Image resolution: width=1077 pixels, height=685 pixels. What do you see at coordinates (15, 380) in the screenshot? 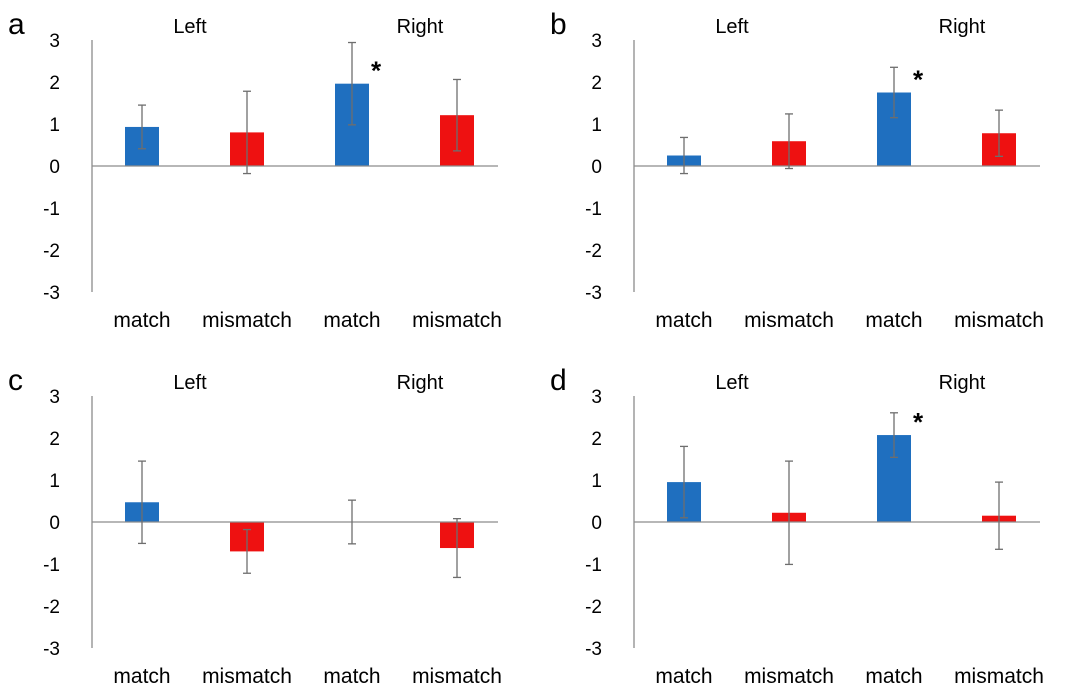
I see `panel-letter: c` at bounding box center [15, 380].